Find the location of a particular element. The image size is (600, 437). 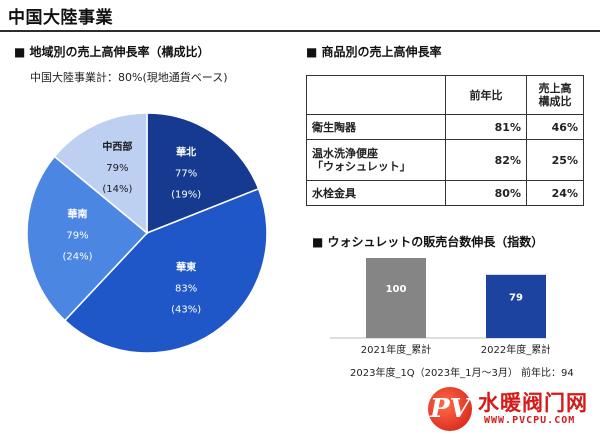

row-yoy: 82% is located at coordinates (486, 160).